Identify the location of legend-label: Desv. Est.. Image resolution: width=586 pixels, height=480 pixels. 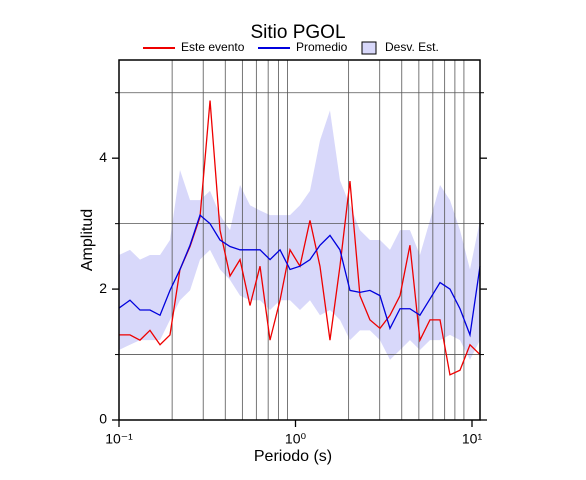
(412, 47).